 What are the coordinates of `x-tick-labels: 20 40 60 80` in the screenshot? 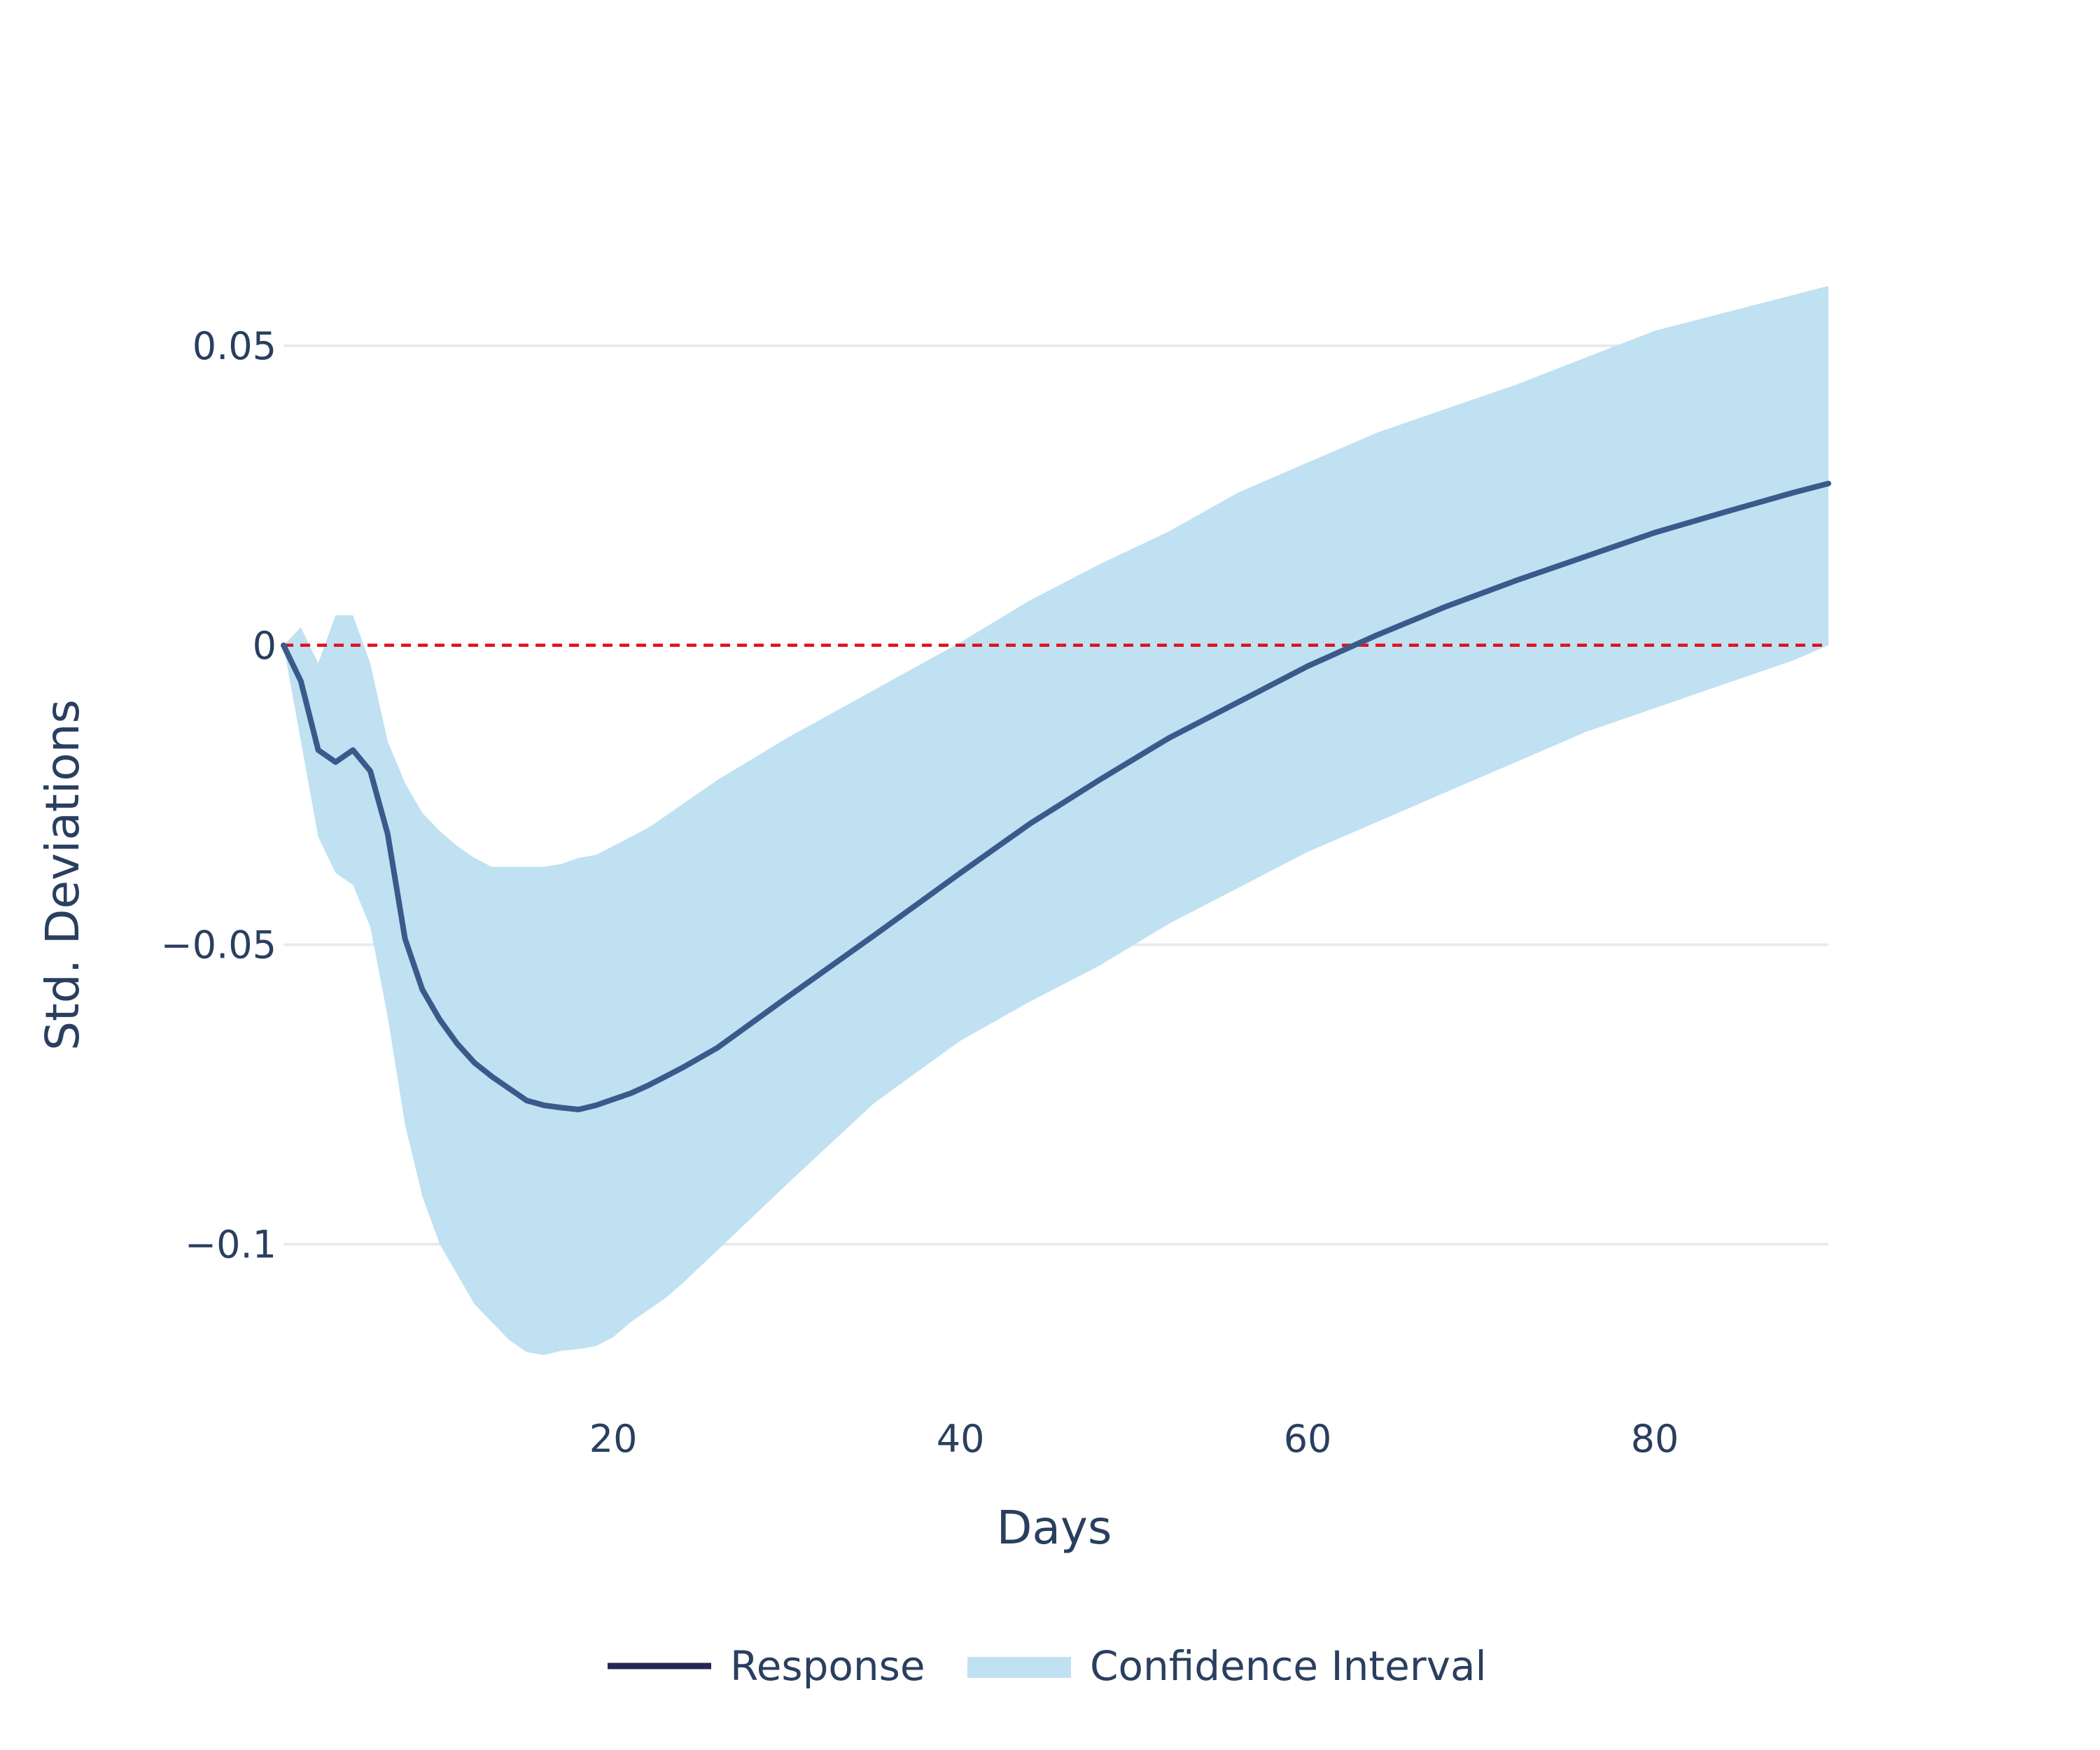 It's located at (1134, 1439).